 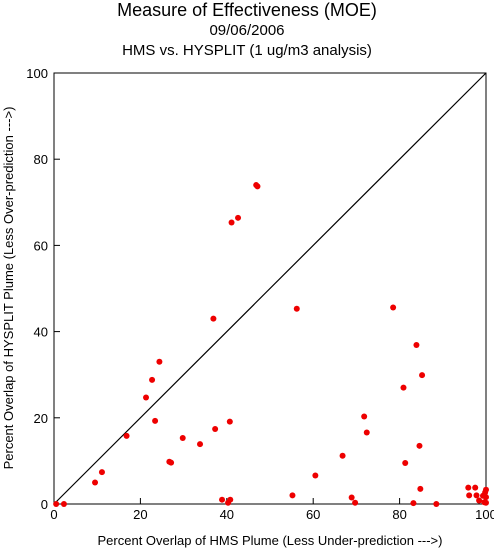 What do you see at coordinates (140, 514) in the screenshot?
I see `x-tick-label: 20` at bounding box center [140, 514].